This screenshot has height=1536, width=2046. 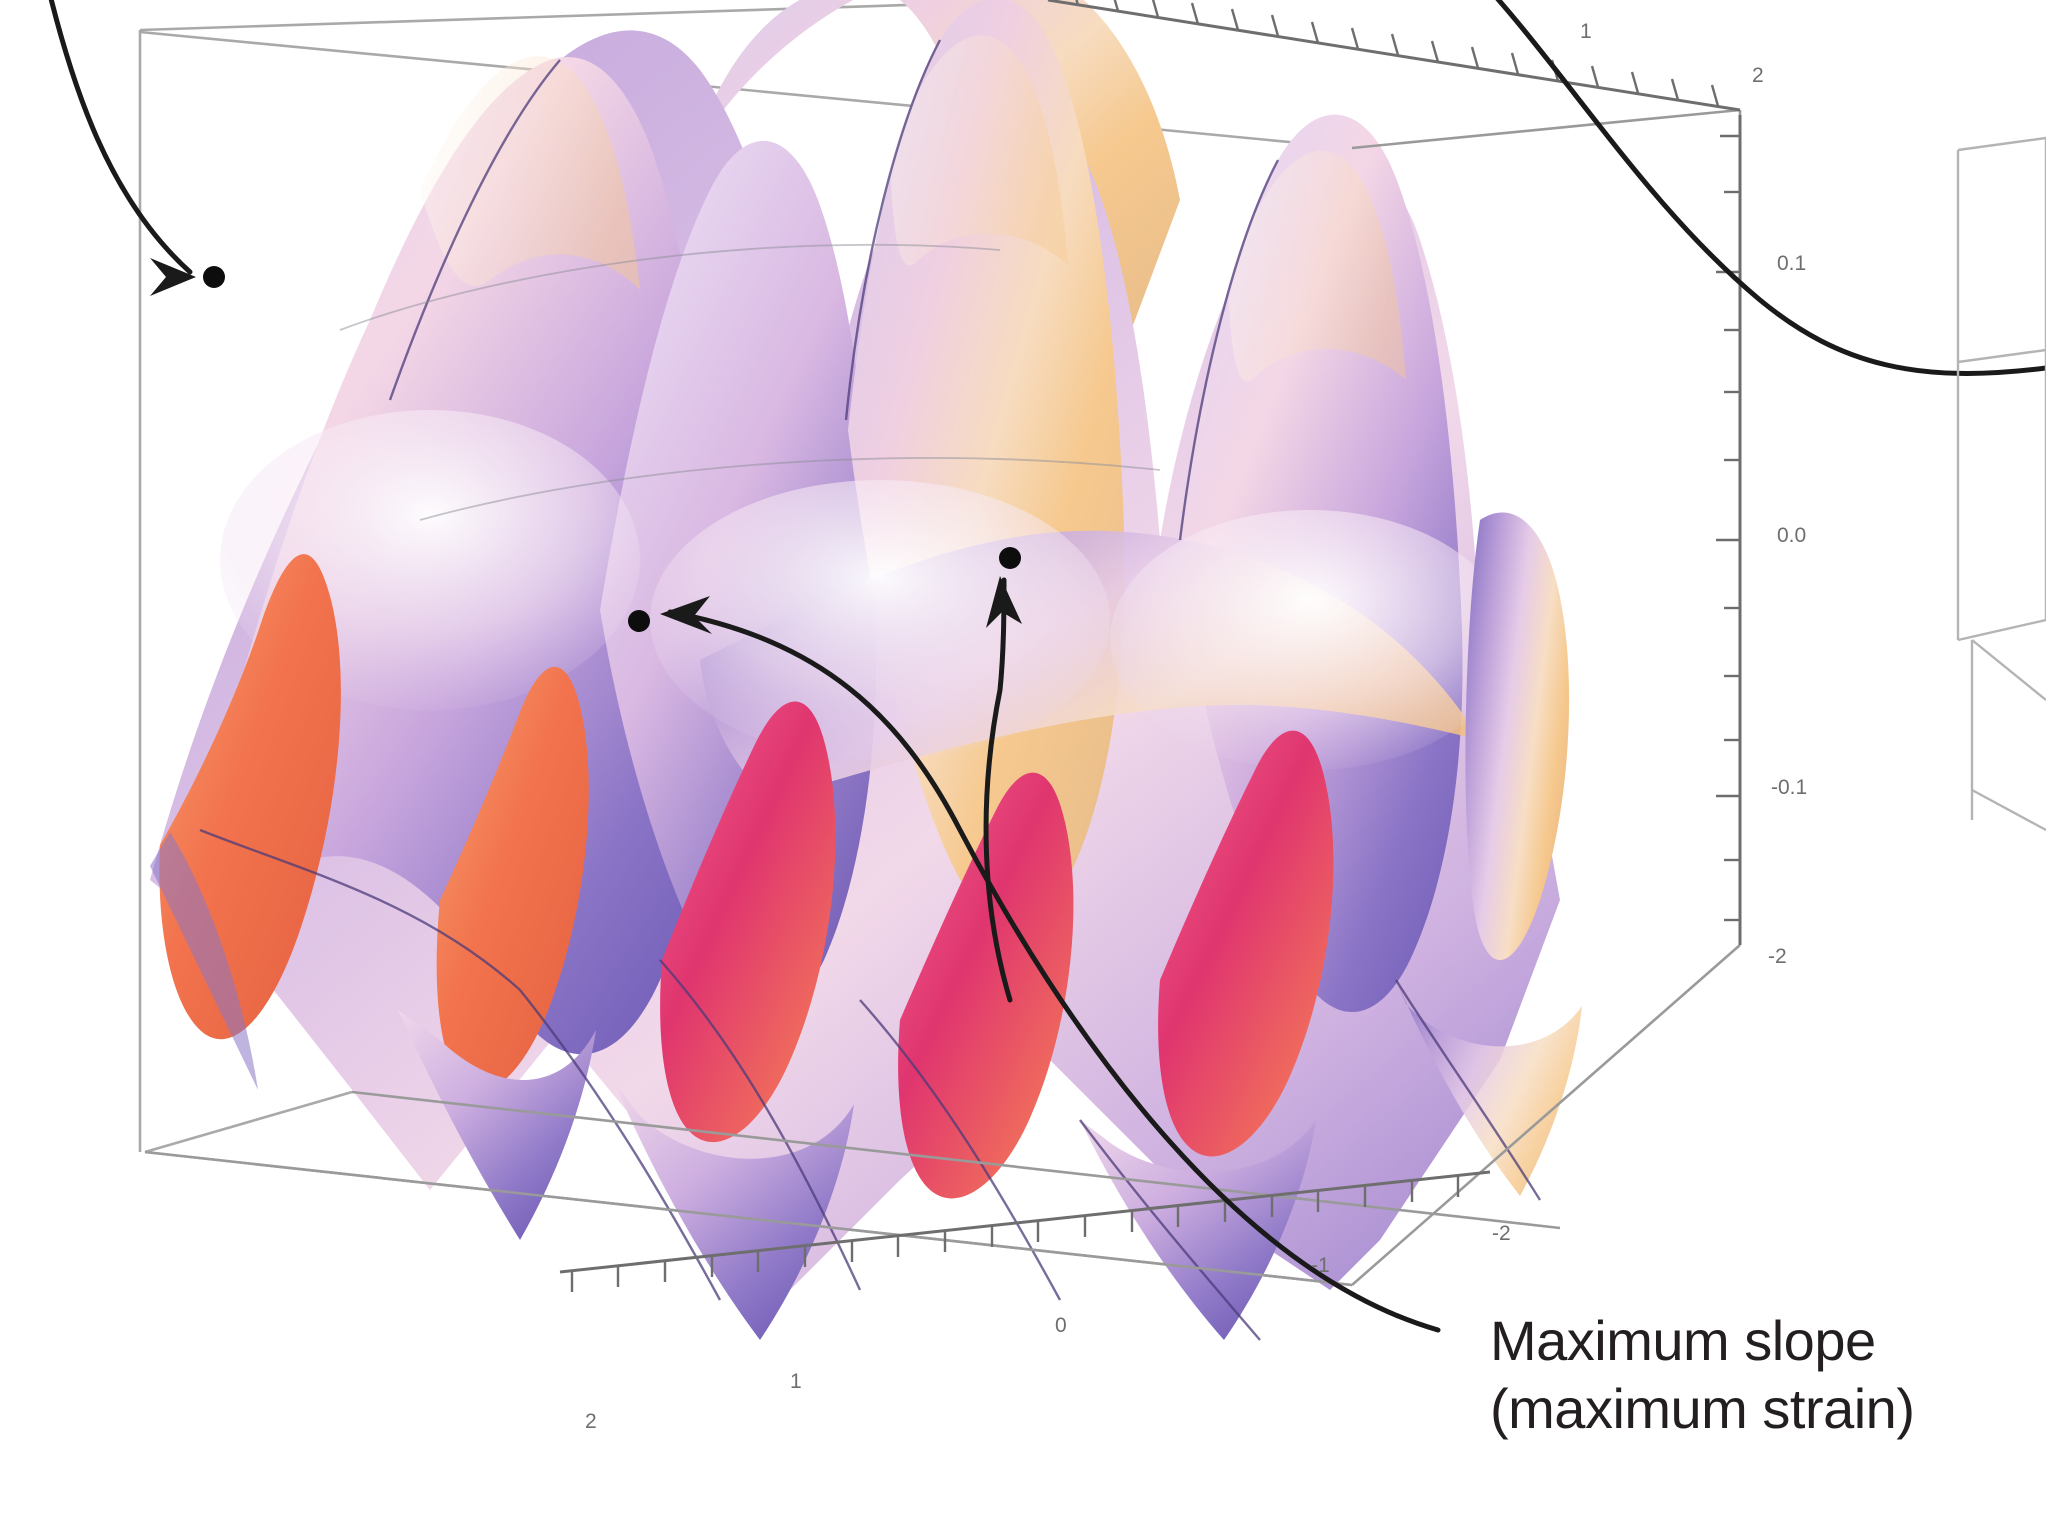 I want to click on surface-peak-1-highlight, so click(x=530, y=173).